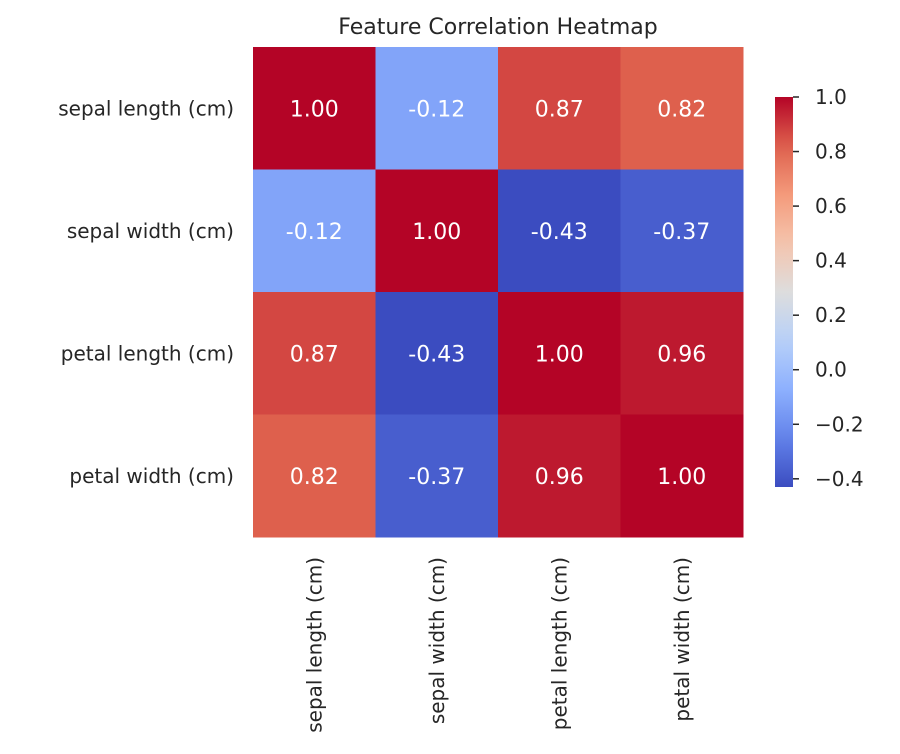 This screenshot has height=754, width=900. Describe the element at coordinates (314, 645) in the screenshot. I see `x-tick-label-0: sepal length (cm)` at that location.